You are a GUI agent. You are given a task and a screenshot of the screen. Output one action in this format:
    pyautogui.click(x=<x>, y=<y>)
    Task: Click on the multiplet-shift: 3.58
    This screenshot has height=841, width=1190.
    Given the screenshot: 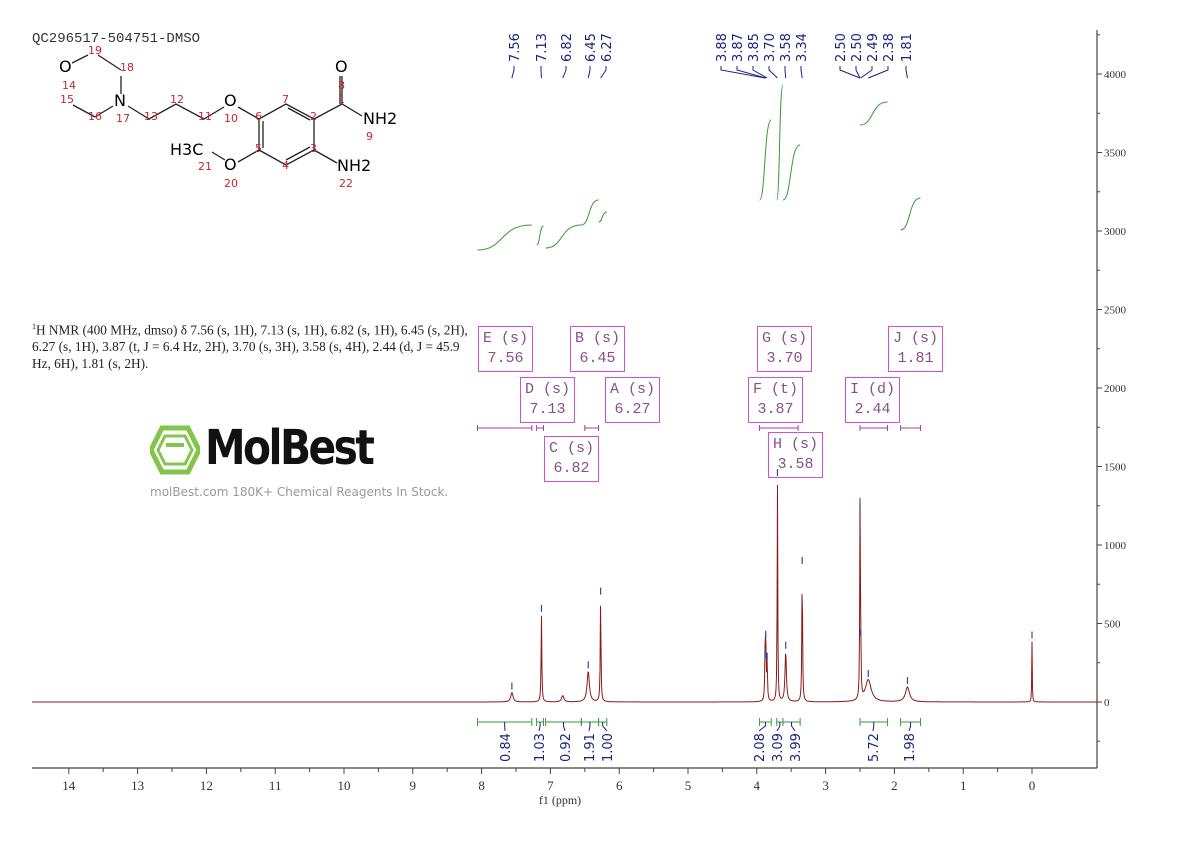 What is the action you would take?
    pyautogui.click(x=795, y=464)
    